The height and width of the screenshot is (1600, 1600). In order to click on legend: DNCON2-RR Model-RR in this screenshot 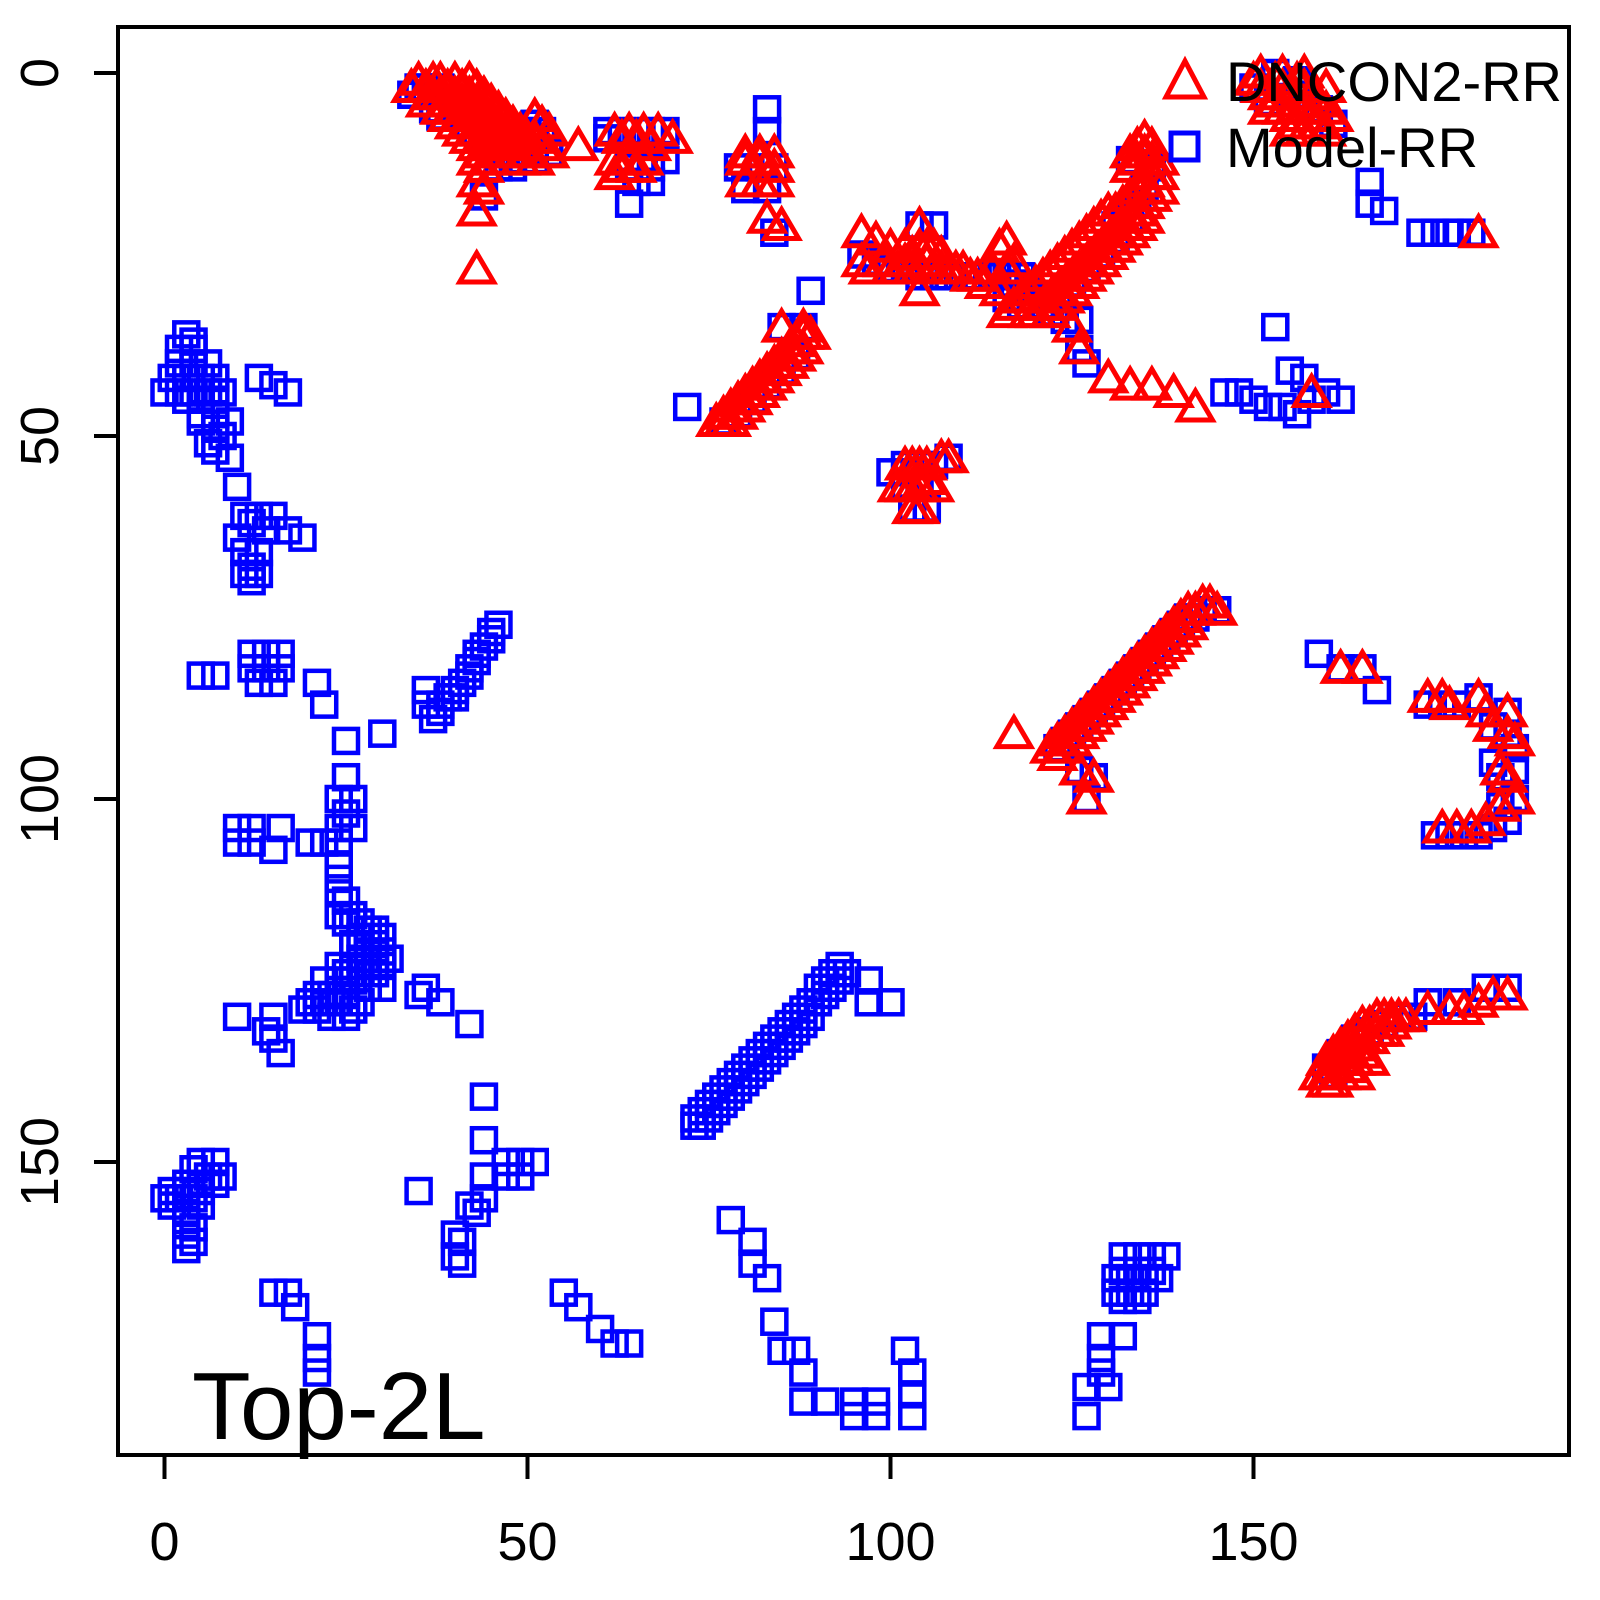, I will do `click(1357, 114)`.